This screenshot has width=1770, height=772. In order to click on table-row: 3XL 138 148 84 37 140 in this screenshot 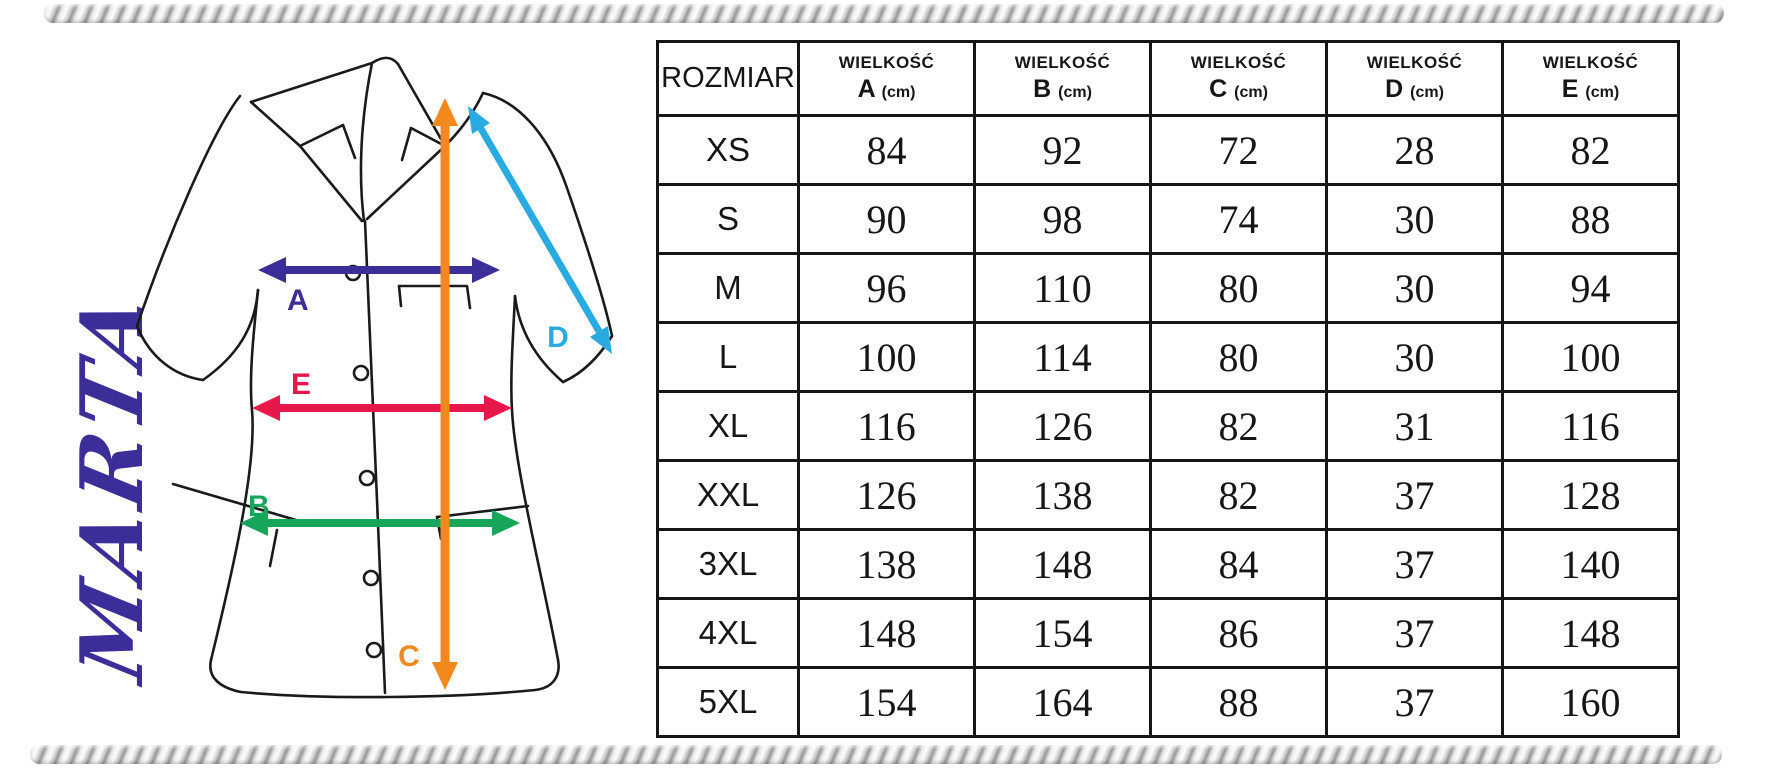, I will do `click(1168, 564)`.